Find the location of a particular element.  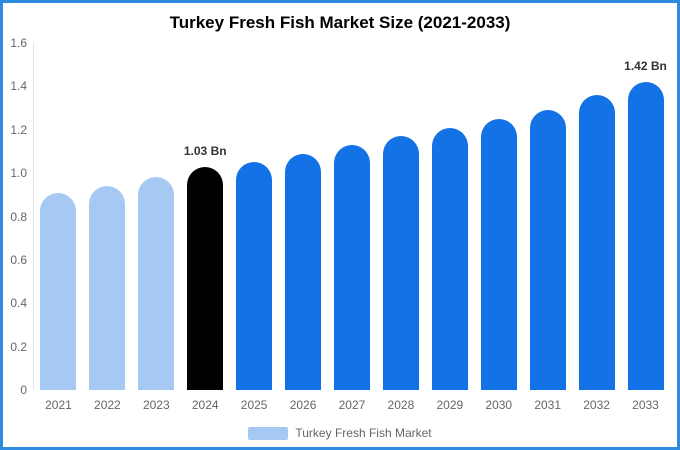

bar-group-2022: 2022 is located at coordinates (107, 227).